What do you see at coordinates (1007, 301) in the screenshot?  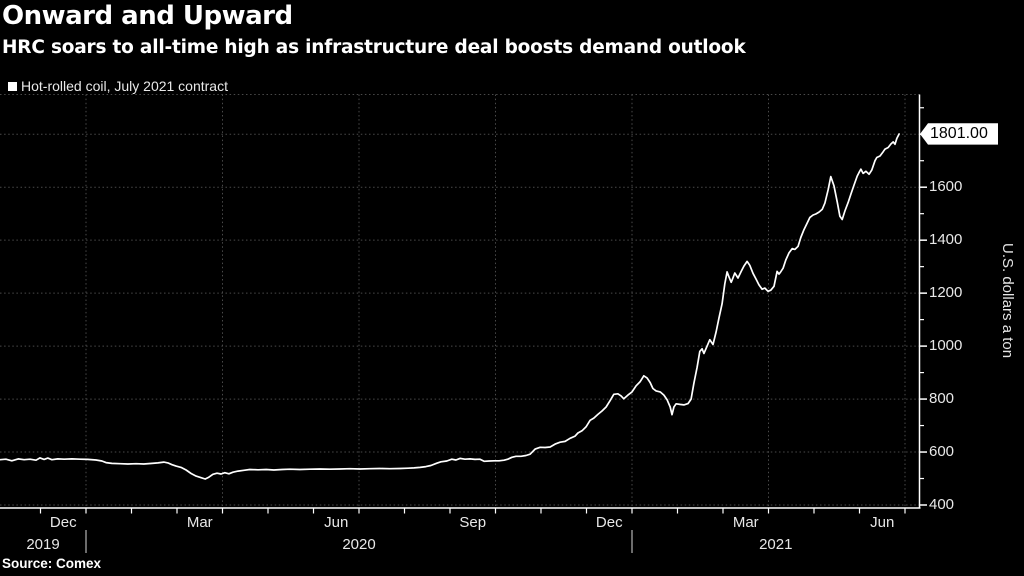 I see `y-axis-title: U.S. dollars a ton` at bounding box center [1007, 301].